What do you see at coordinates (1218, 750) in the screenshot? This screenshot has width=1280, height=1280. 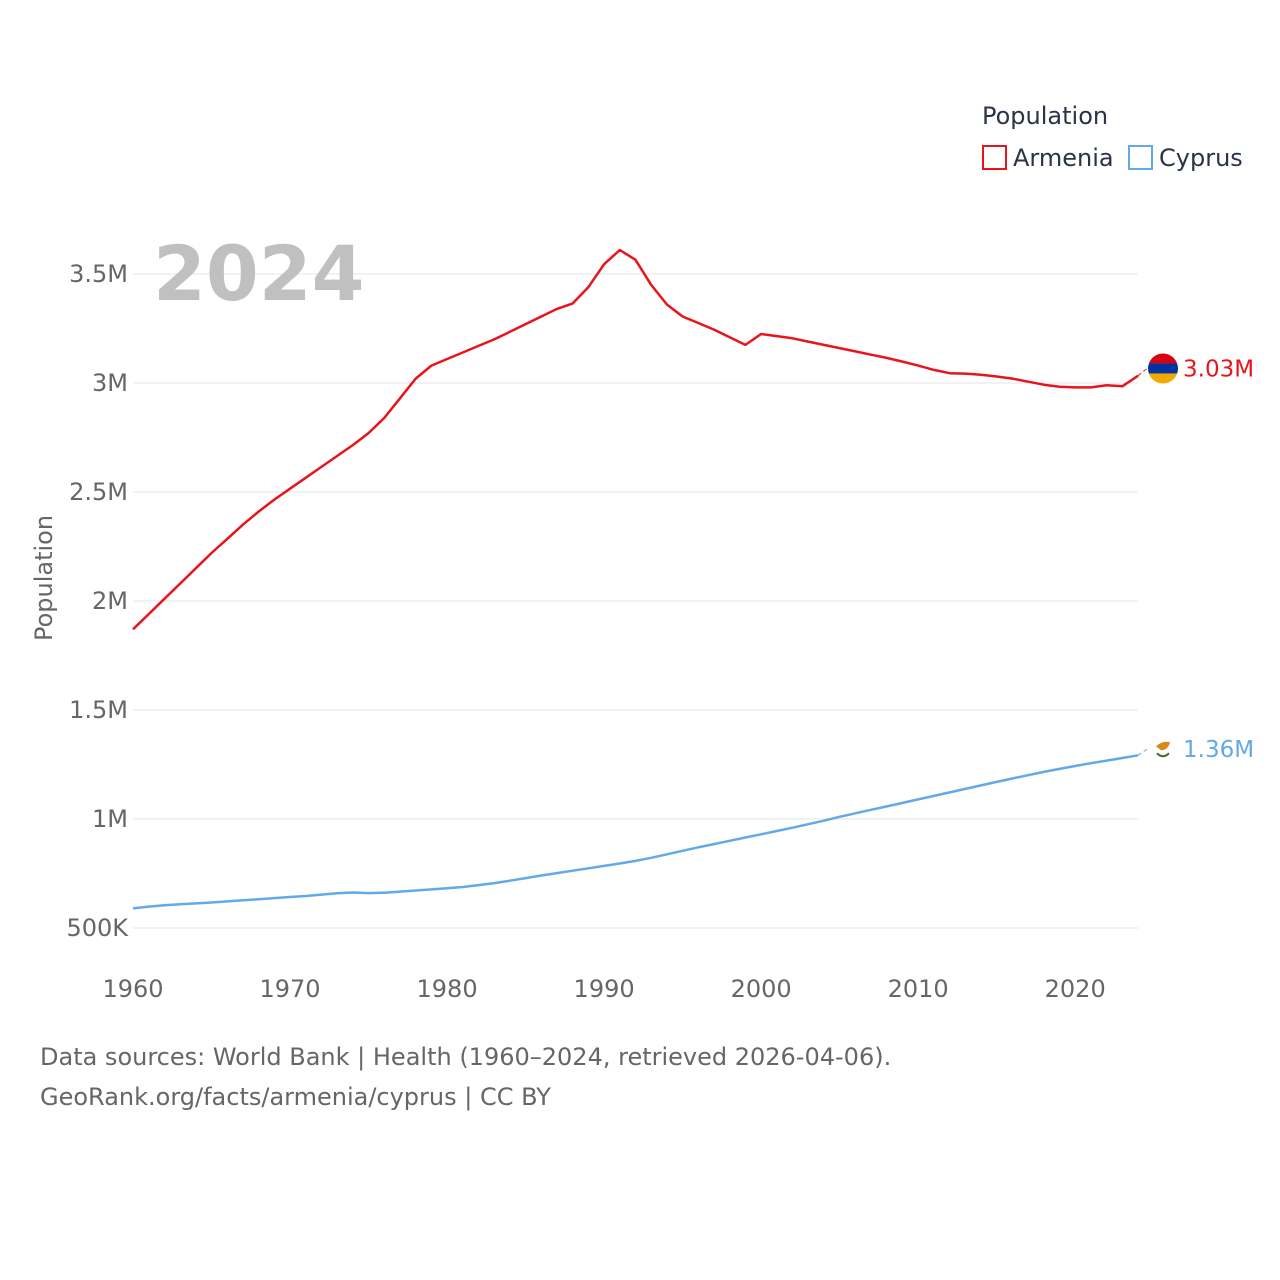 I see `end-value-label-cyprus: 1.36M` at bounding box center [1218, 750].